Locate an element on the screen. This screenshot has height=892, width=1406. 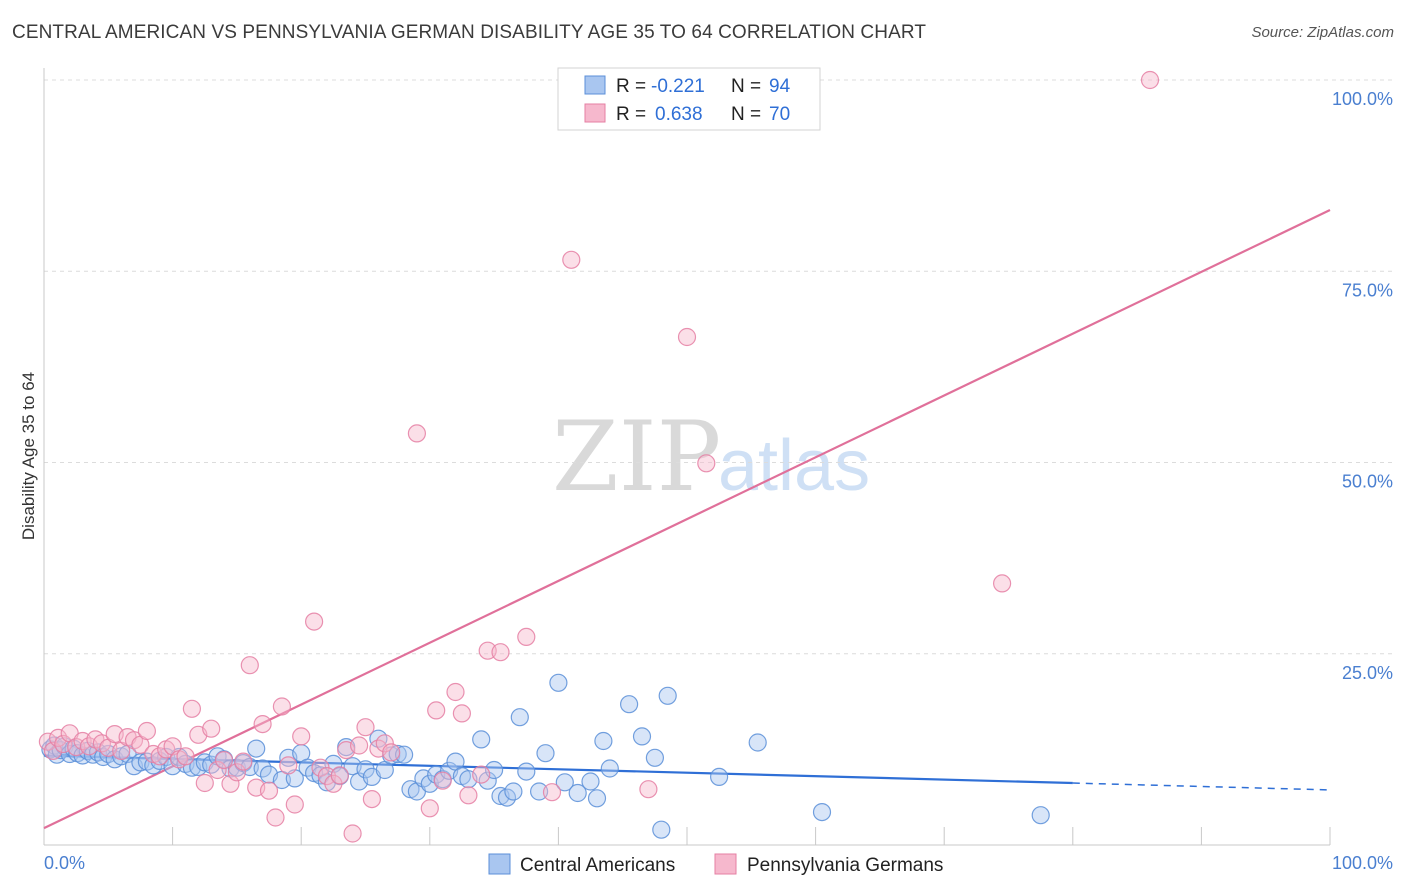
y-tick-label-3: 25.0% is located at coordinates (1367, 673).